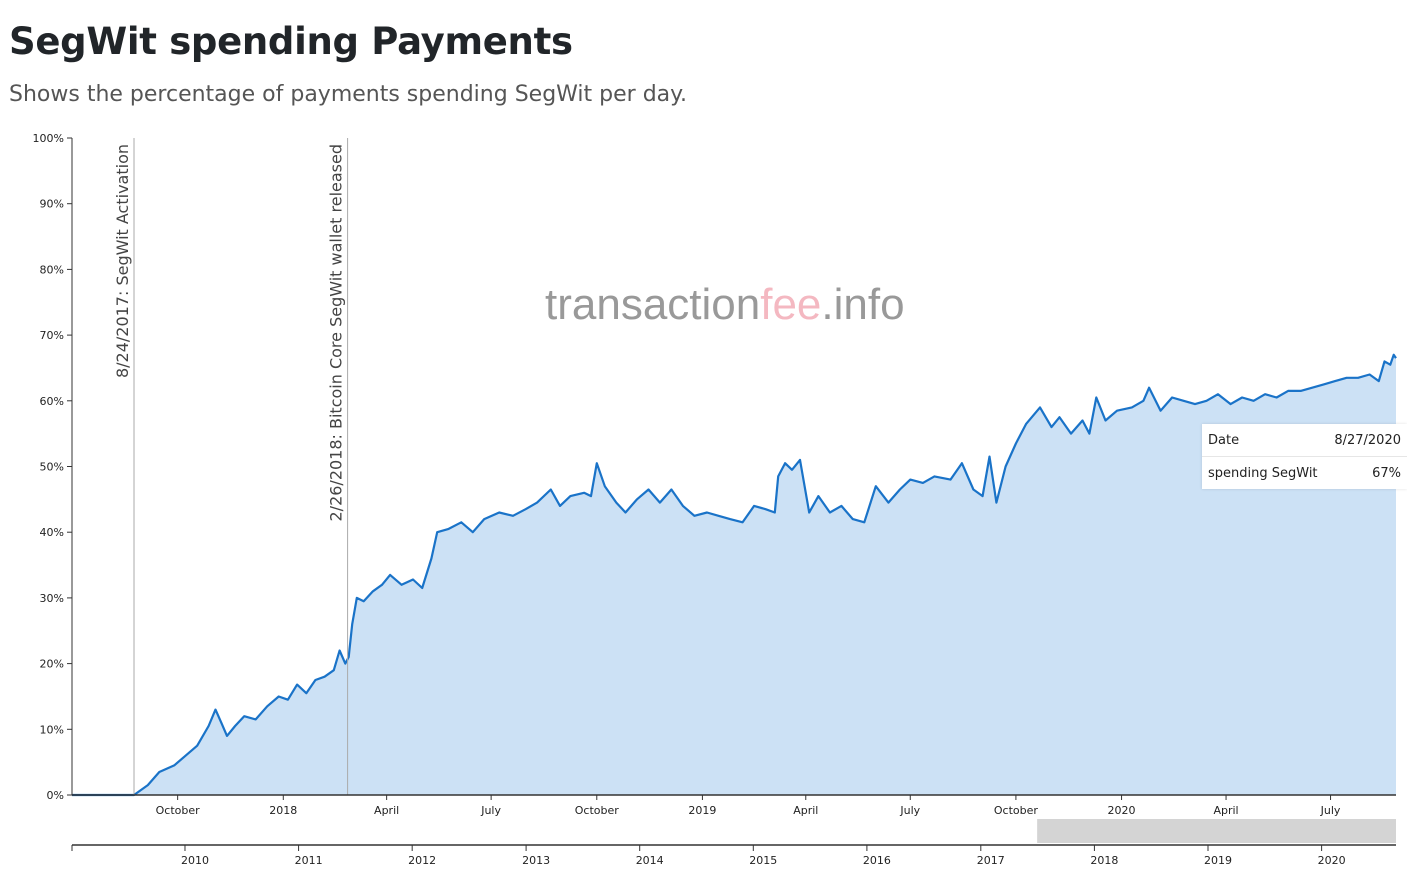 Image resolution: width=1407 pixels, height=883 pixels. I want to click on tooltip-series-value: 67%, so click(1386, 473).